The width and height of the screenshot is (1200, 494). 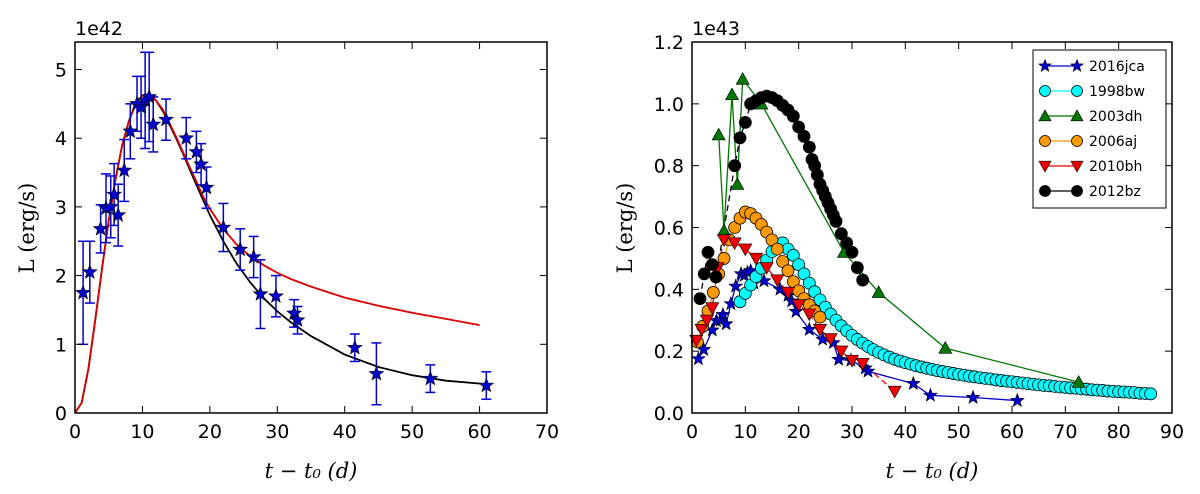 I want to click on right-y-axis-label: L (erg/s), so click(x=625, y=228).